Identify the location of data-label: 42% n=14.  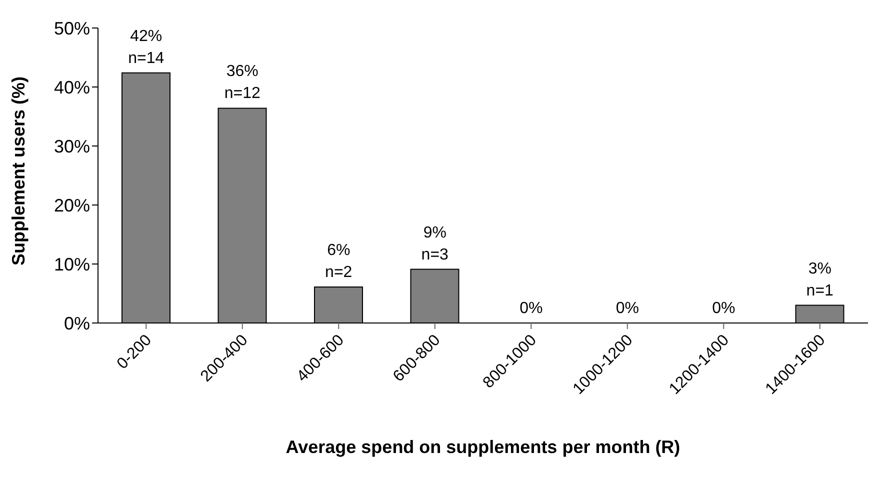
(146, 47).